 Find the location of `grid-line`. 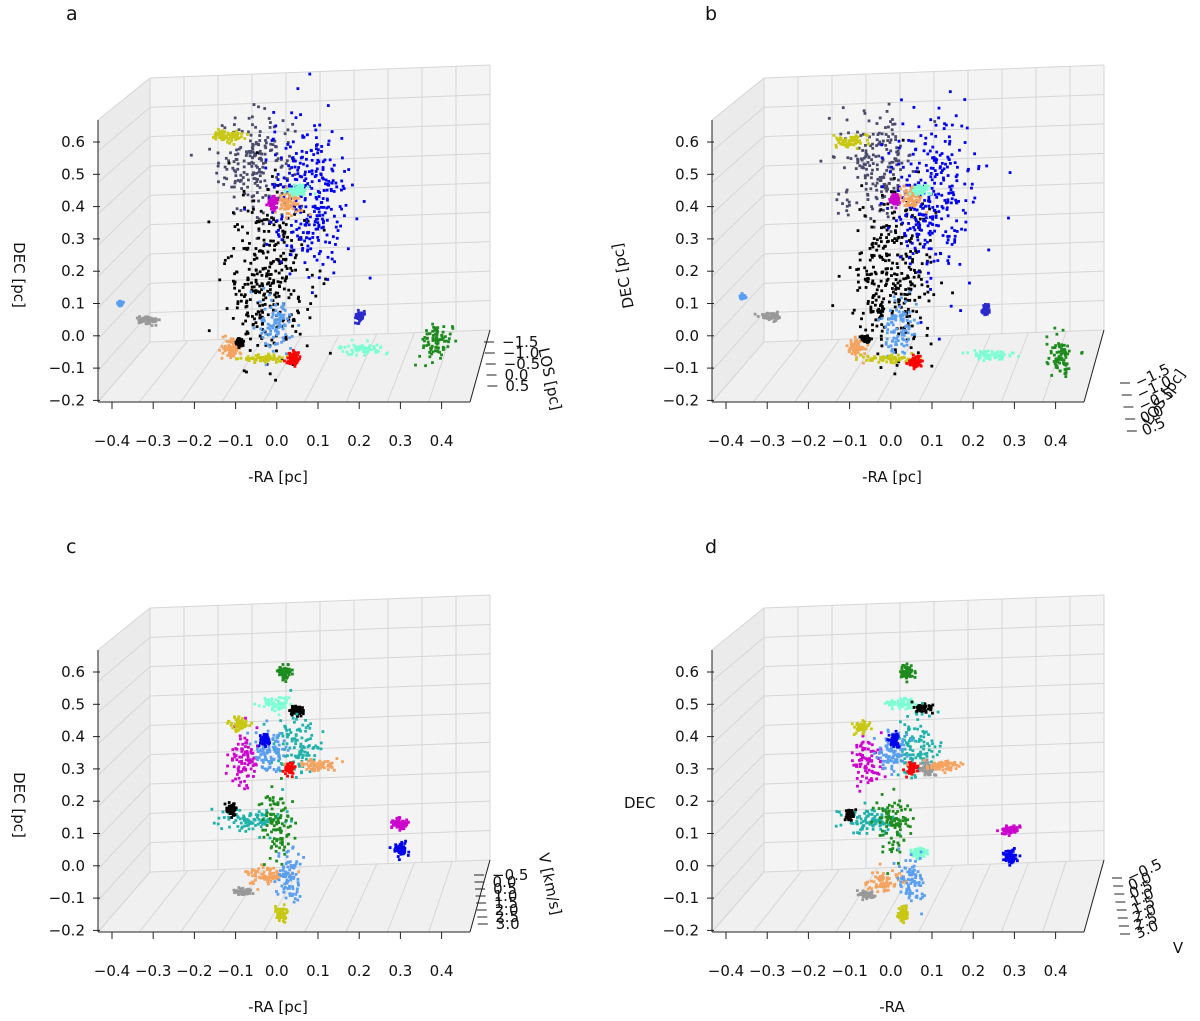

grid-line is located at coordinates (934, 277).